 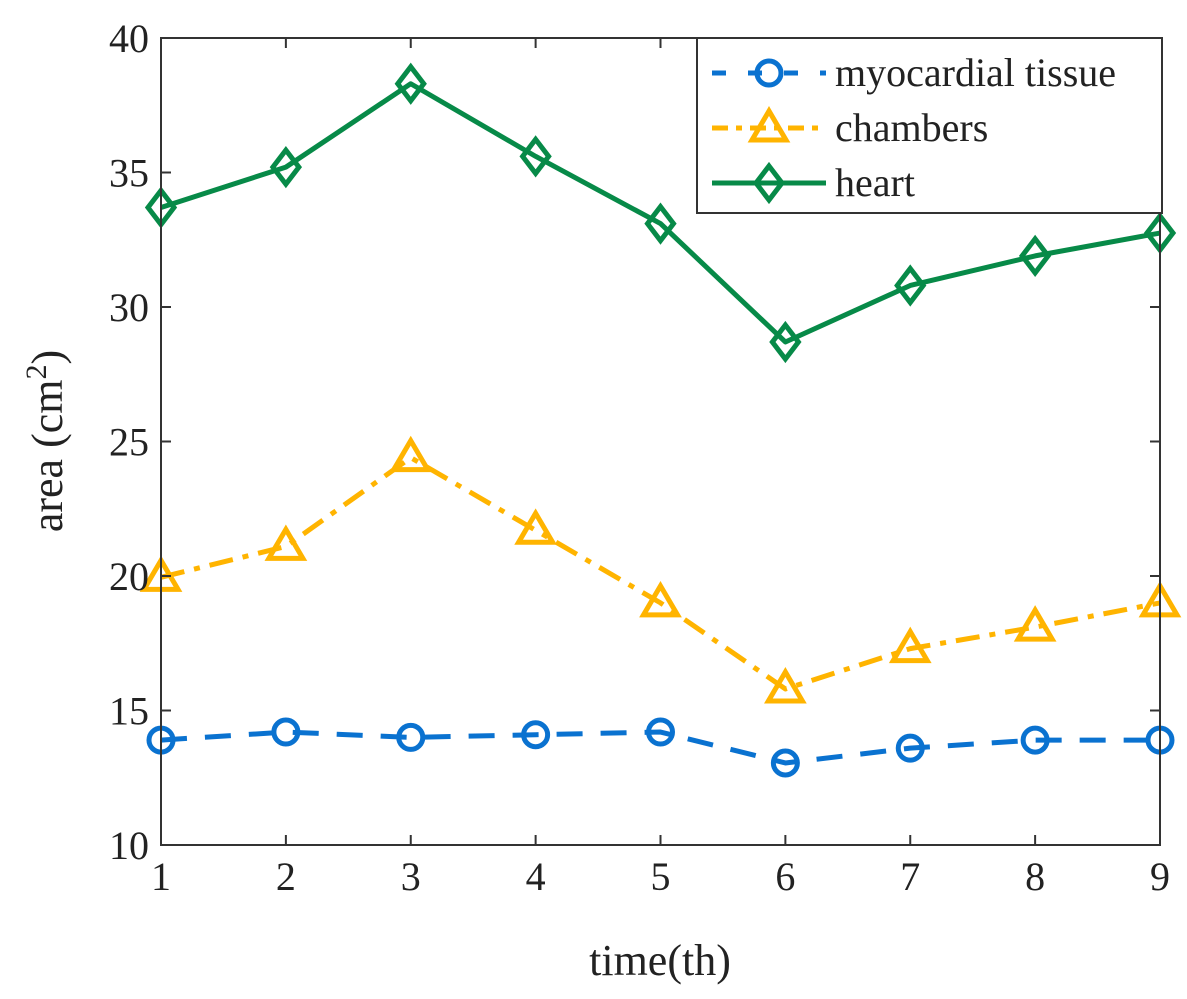 What do you see at coordinates (769, 183) in the screenshot?
I see `legend-marker-heart` at bounding box center [769, 183].